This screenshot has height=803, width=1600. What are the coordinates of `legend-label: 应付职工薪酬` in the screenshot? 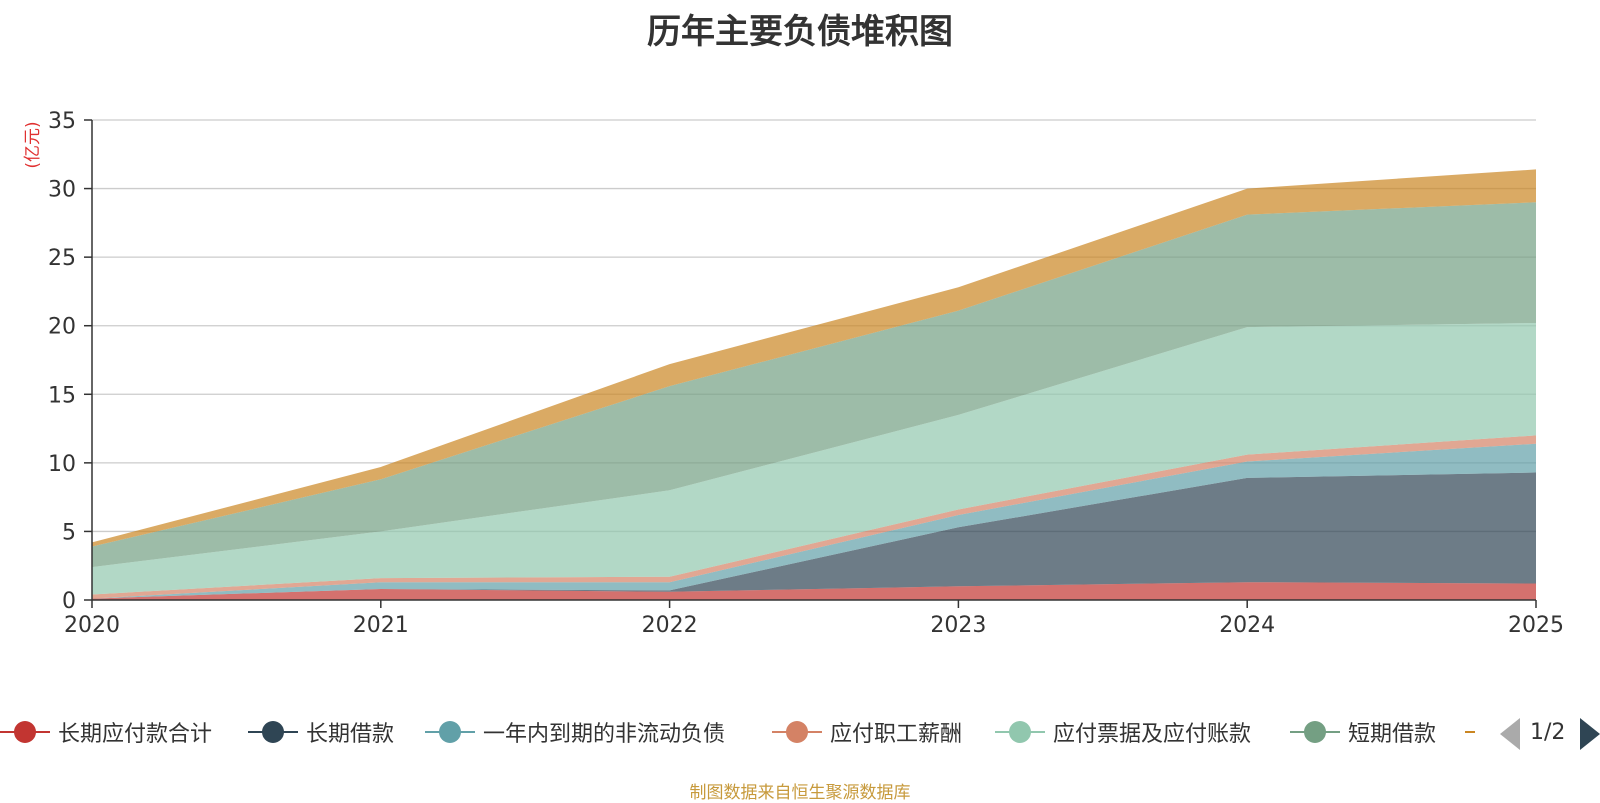 It's located at (896, 734).